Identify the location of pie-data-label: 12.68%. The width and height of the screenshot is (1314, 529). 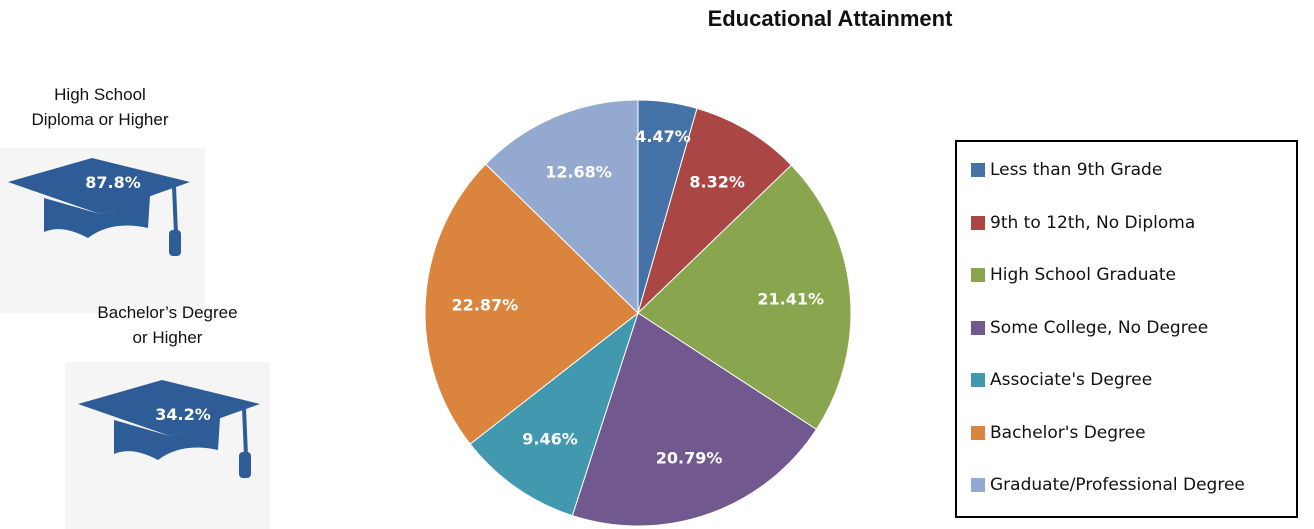
(578, 172).